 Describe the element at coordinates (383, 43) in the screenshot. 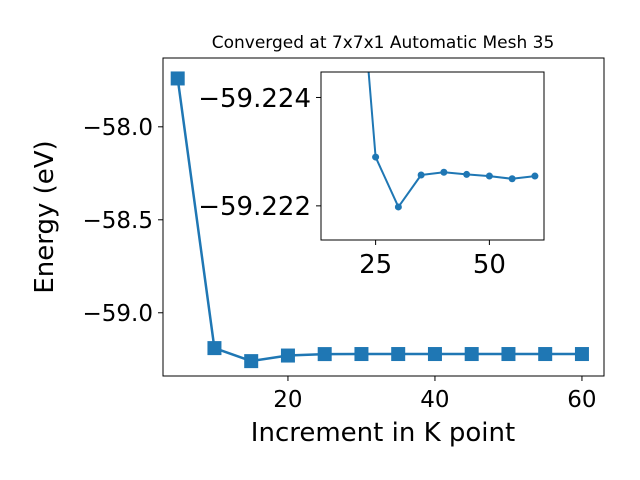

I see `chart-title: Converged at 7x7x1 Automatic Mesh 35` at that location.